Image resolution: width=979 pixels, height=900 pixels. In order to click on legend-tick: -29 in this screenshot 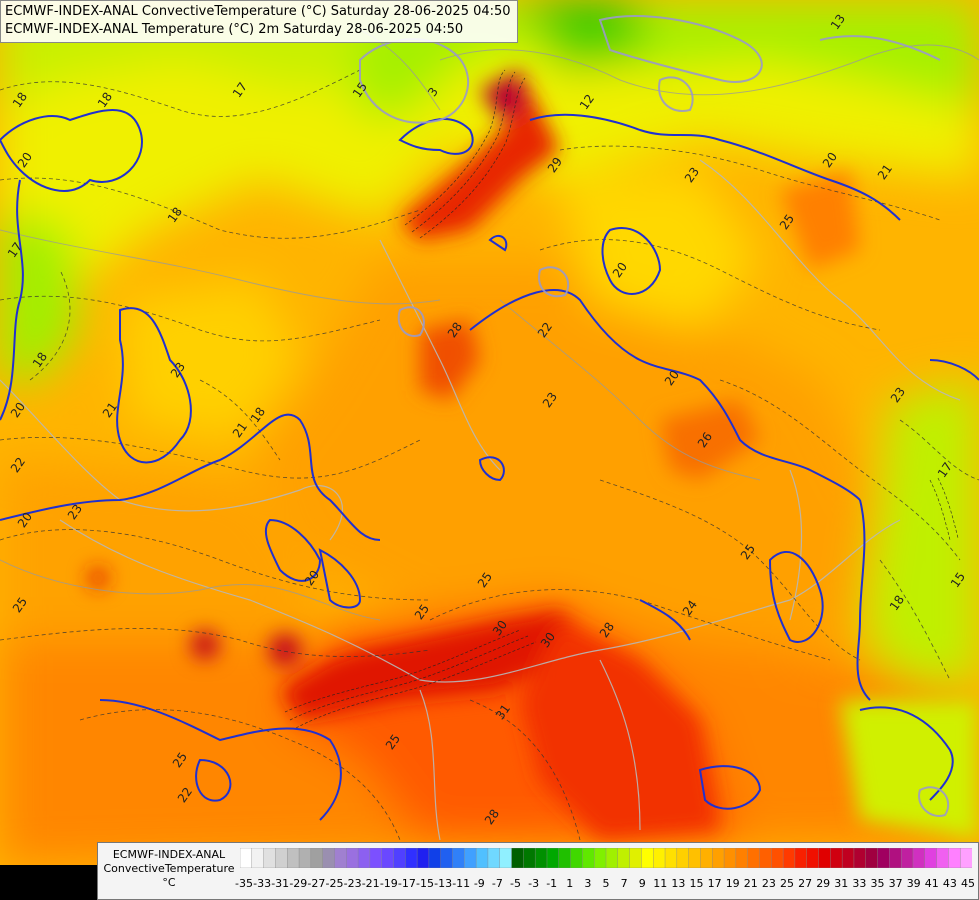, I will do `click(298, 883)`.